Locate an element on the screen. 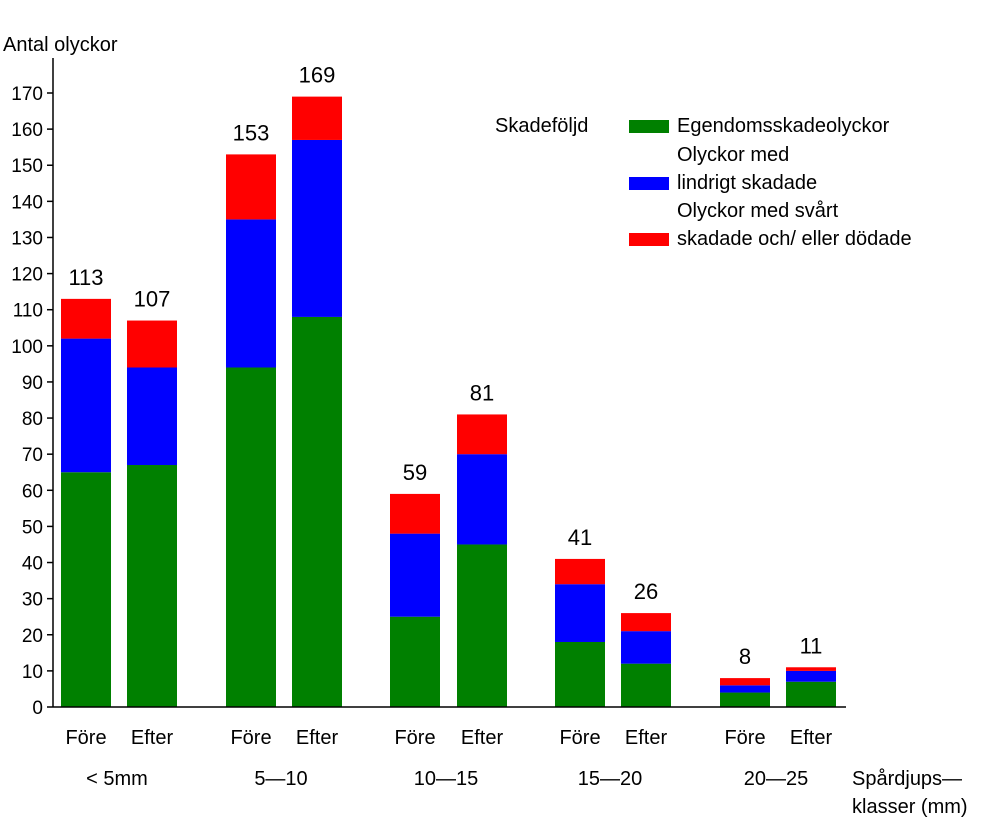  y-tick-label: 150 is located at coordinates (27, 166).